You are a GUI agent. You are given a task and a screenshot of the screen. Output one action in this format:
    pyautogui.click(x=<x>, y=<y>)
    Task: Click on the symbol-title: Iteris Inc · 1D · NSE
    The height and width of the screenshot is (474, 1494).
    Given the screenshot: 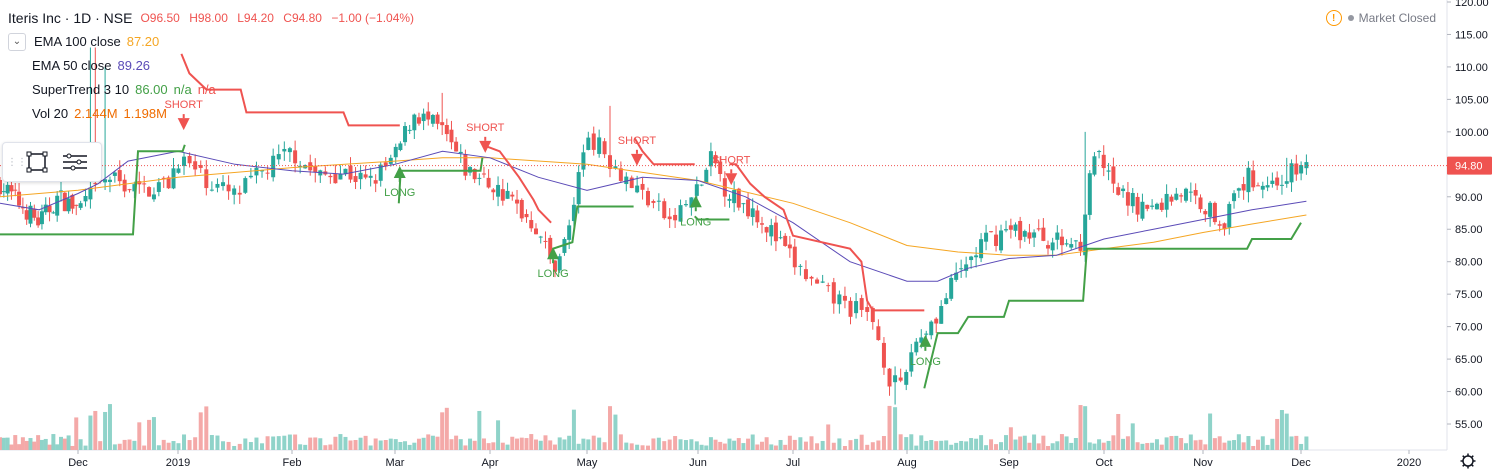 What is the action you would take?
    pyautogui.click(x=70, y=18)
    